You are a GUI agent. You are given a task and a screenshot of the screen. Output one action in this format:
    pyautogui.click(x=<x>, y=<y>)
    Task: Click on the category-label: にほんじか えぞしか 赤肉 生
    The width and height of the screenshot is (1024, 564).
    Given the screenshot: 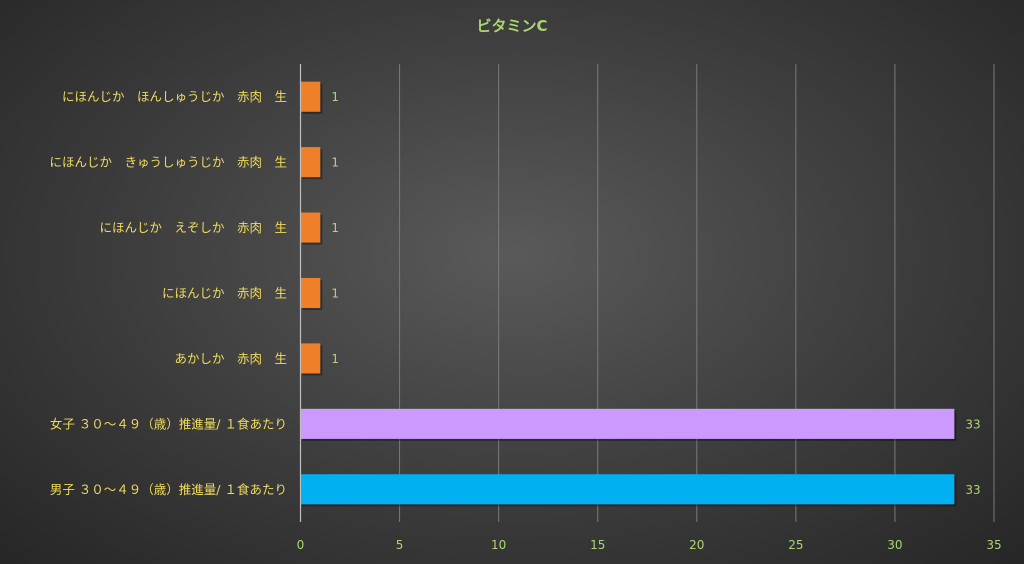 What is the action you would take?
    pyautogui.click(x=193, y=227)
    